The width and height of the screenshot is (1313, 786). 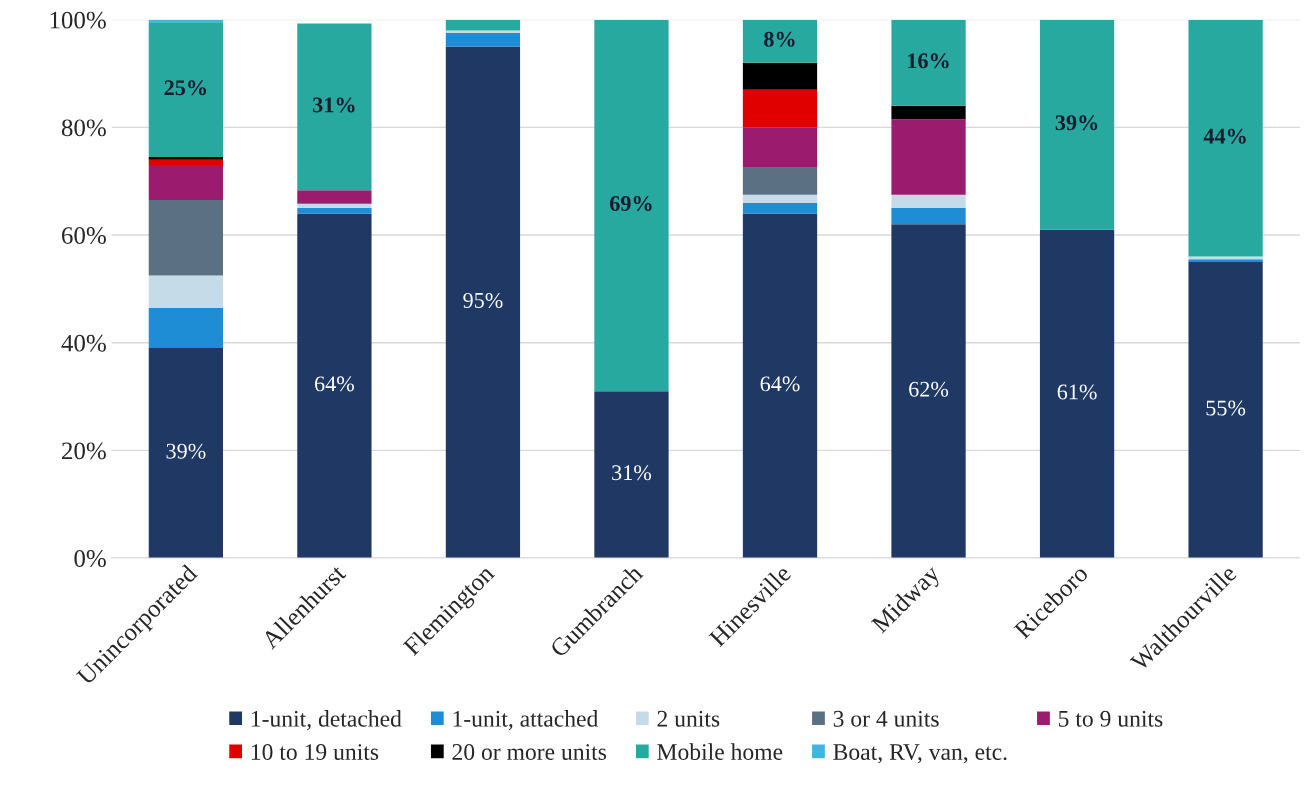 What do you see at coordinates (315, 752) in the screenshot?
I see `legend-label: 10 to 19 units` at bounding box center [315, 752].